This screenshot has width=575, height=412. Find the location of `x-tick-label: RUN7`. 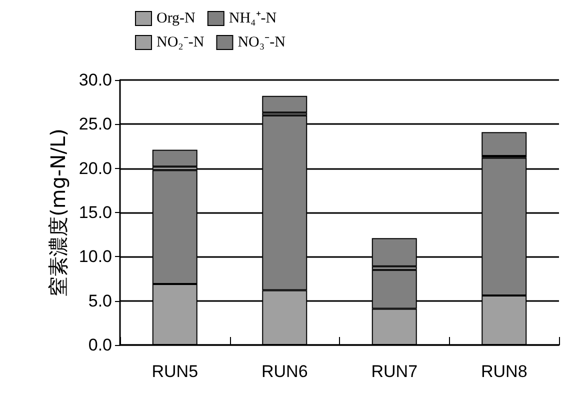

x-tick-label: RUN7 is located at coordinates (394, 371).